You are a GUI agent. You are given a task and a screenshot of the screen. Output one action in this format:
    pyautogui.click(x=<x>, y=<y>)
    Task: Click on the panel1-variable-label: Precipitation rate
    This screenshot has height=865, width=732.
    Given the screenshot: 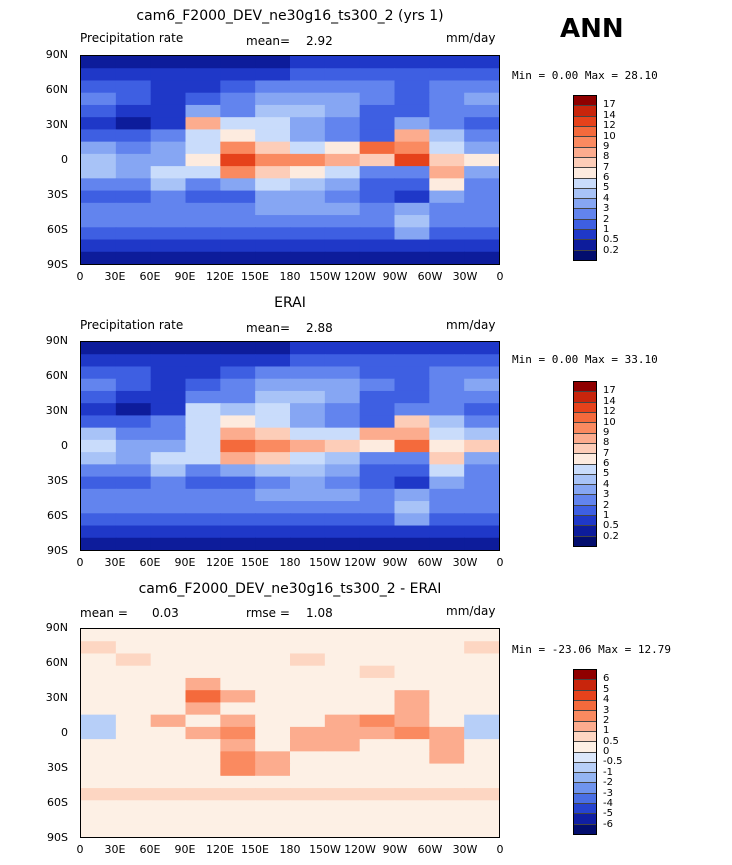 What is the action you would take?
    pyautogui.click(x=132, y=38)
    